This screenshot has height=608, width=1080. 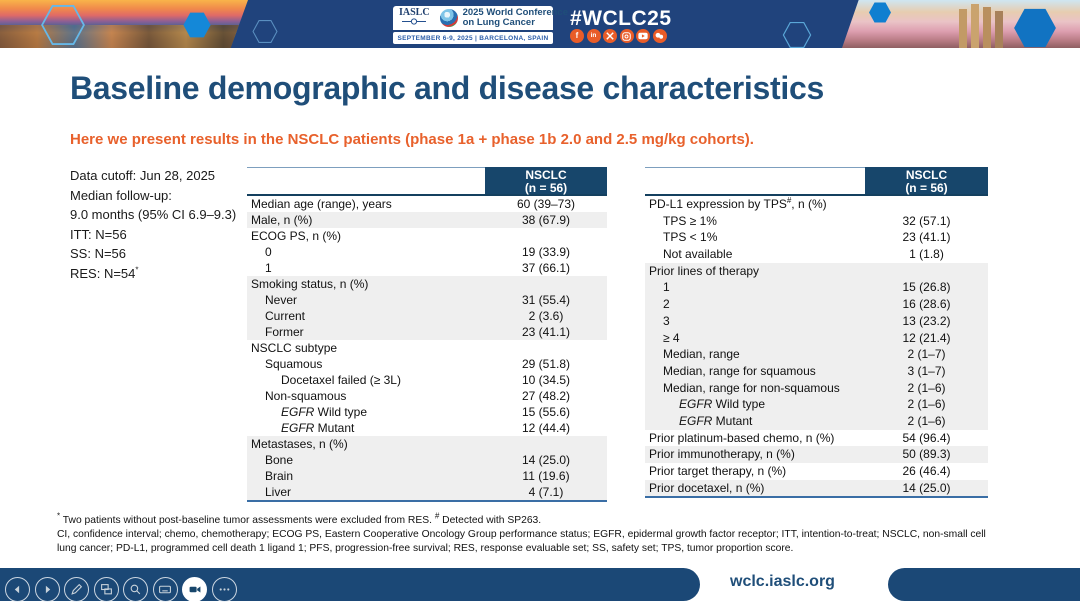 What do you see at coordinates (803, 254) in the screenshot?
I see `table-row: Not available 1 (1.8)` at bounding box center [803, 254].